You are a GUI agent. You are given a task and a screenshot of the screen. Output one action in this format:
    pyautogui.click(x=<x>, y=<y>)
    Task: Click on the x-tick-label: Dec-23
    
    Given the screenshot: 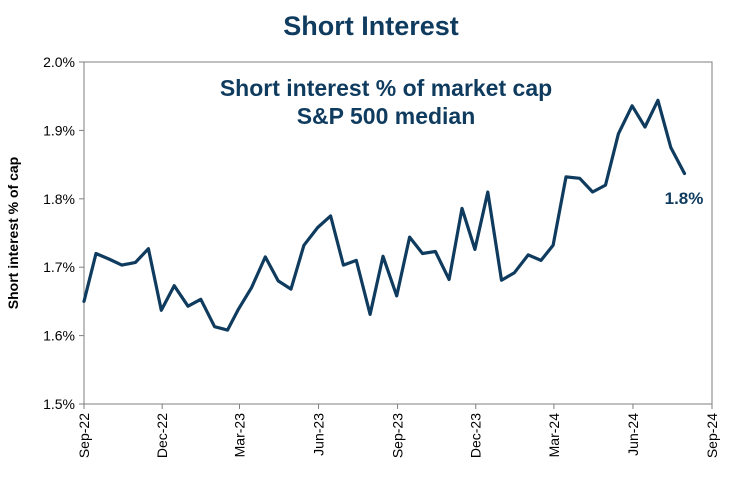 What is the action you would take?
    pyautogui.click(x=476, y=435)
    